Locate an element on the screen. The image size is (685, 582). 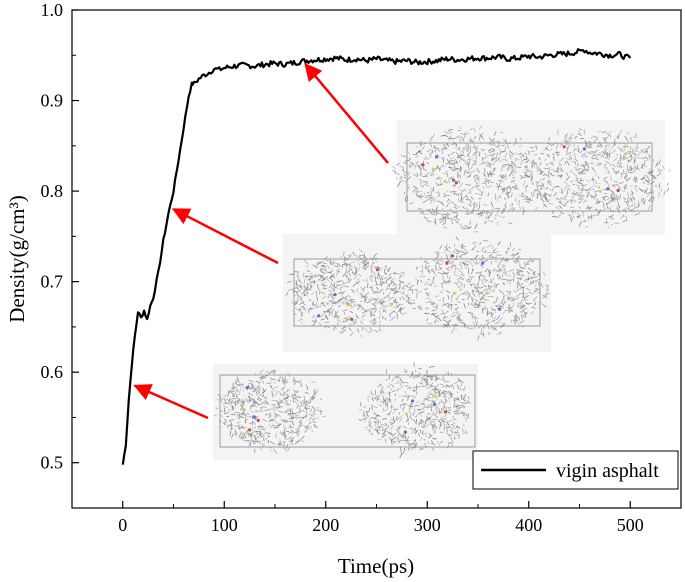
y-tick-label: 1.0 is located at coordinates (52, 10).